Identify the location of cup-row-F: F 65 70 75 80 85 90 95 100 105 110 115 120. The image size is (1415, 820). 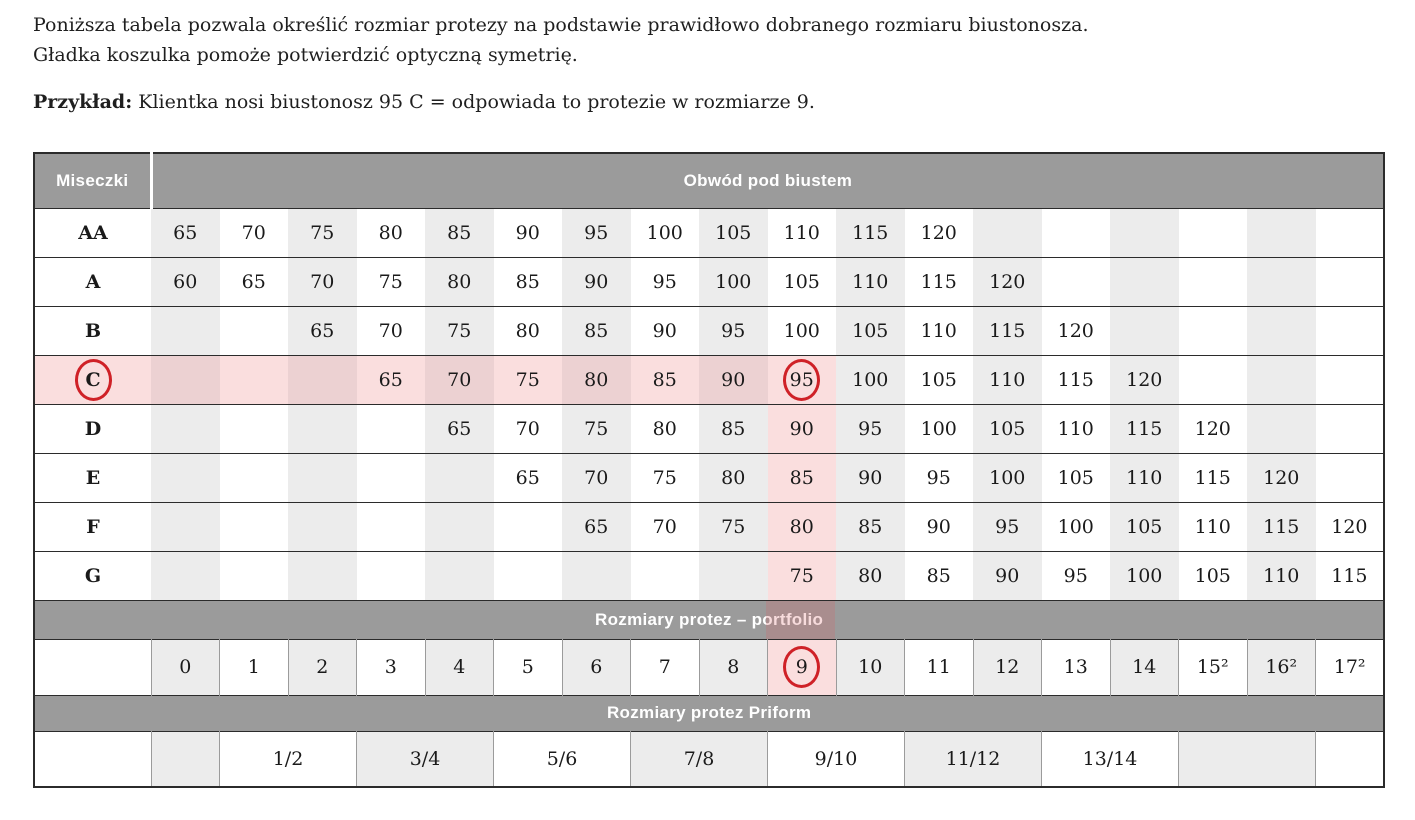
(709, 526).